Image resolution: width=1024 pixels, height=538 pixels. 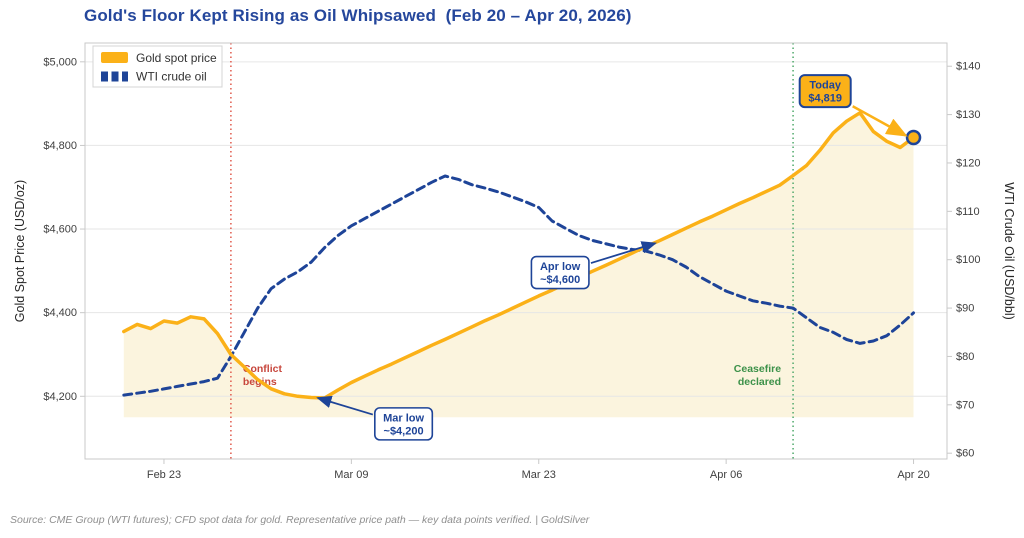 I want to click on left-tick-label: $4,400, so click(x=60, y=313).